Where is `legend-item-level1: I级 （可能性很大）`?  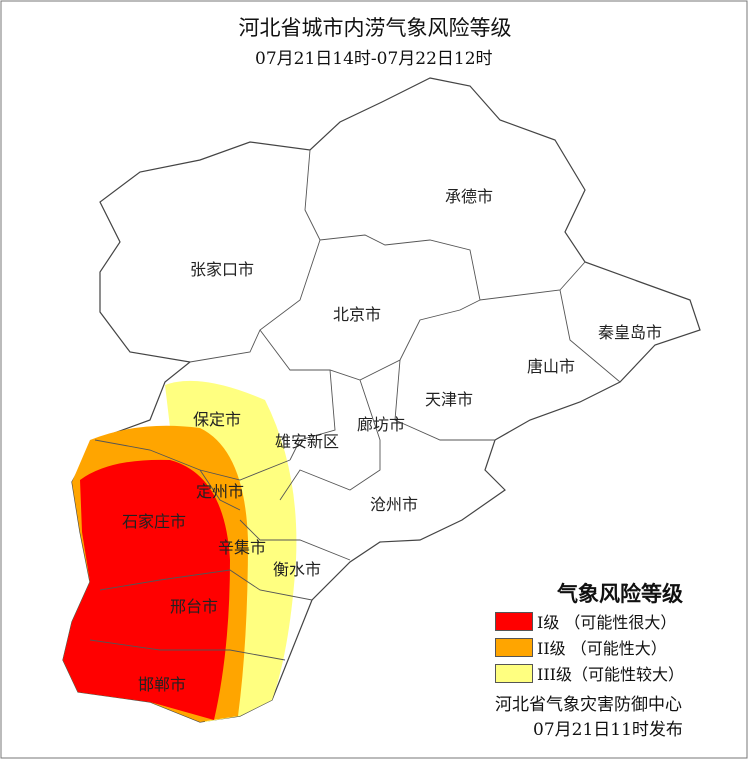
legend-item-level1: I级 （可能性很大） is located at coordinates (620, 621).